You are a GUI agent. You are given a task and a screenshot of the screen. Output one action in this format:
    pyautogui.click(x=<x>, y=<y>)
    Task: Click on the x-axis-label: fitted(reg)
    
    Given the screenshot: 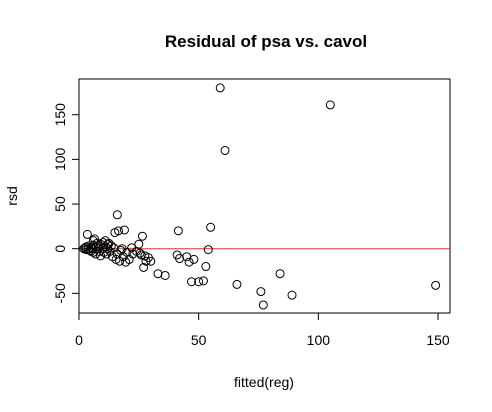 What is the action you would take?
    pyautogui.click(x=264, y=382)
    